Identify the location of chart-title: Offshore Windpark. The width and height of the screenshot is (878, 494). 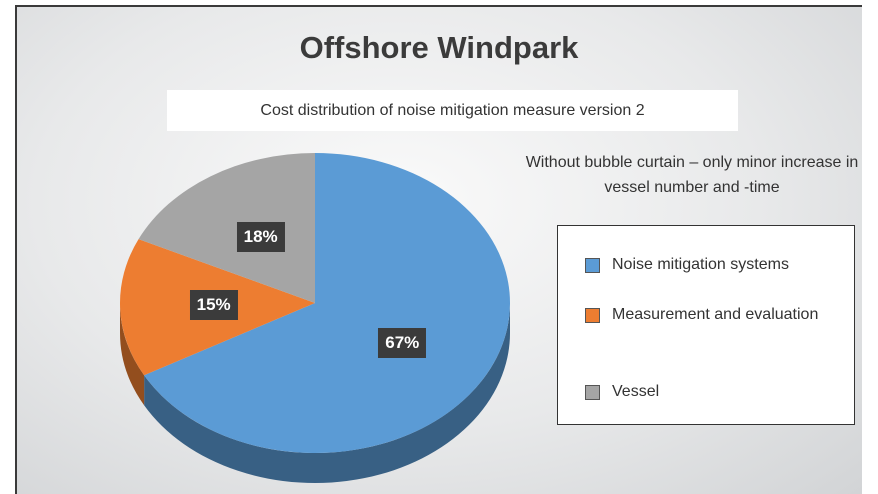
(439, 47).